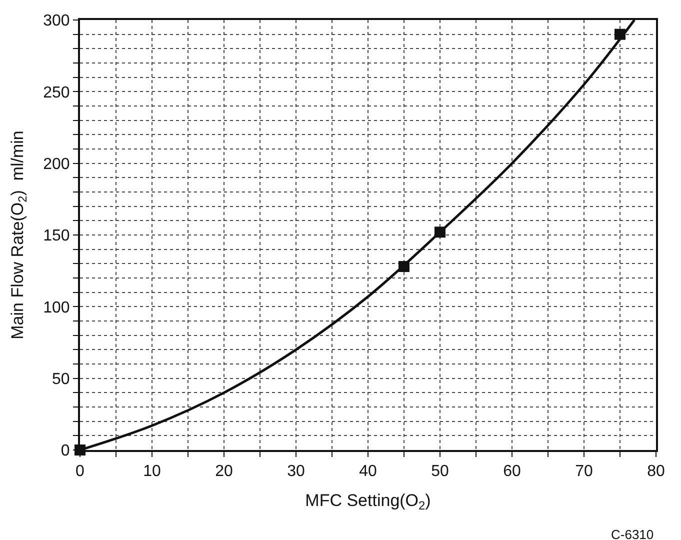 This screenshot has height=540, width=681. I want to click on x-tick-label: 10, so click(152, 471).